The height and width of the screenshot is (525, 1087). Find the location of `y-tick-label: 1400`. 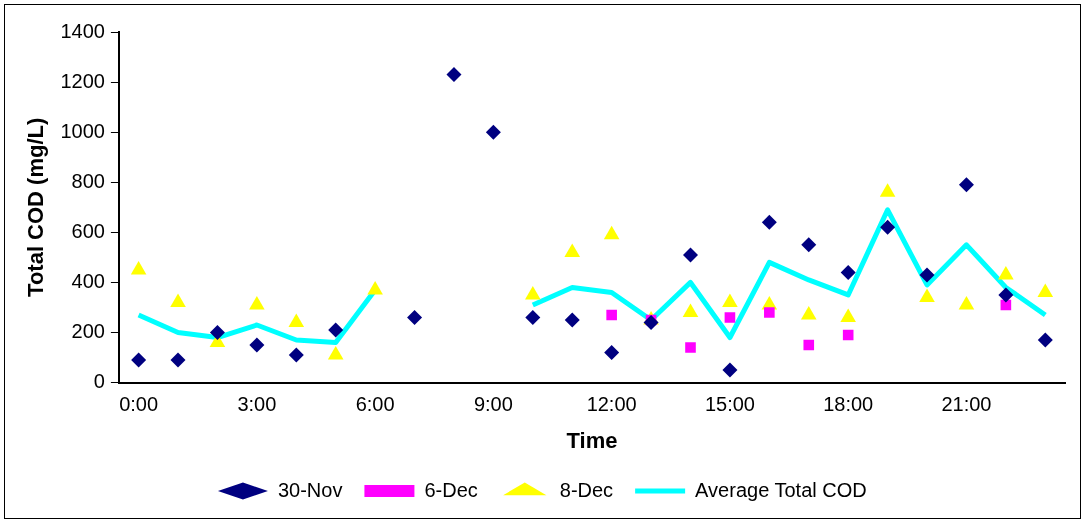

y-tick-label: 1400 is located at coordinates (82, 30).